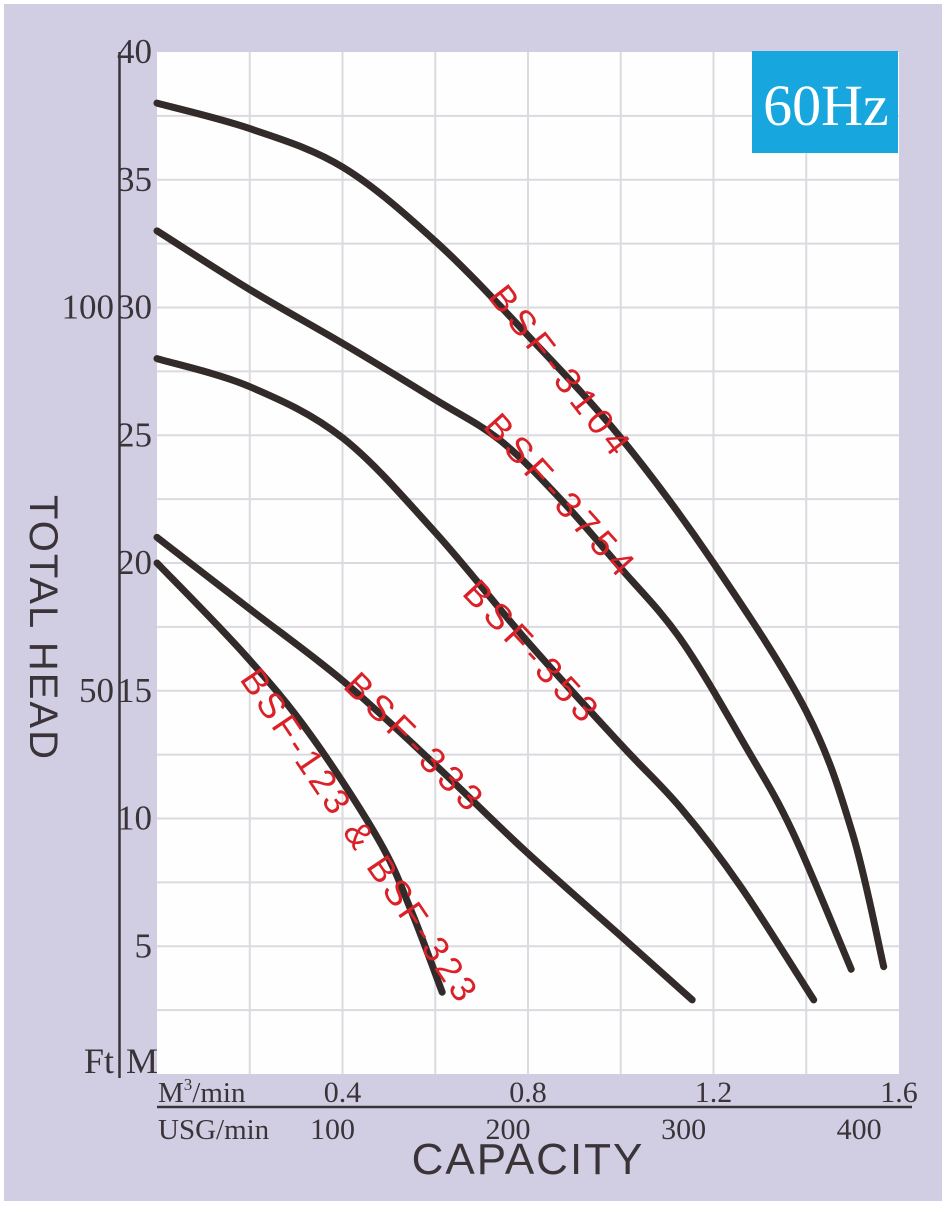 The height and width of the screenshot is (1205, 946). What do you see at coordinates (99, 1061) in the screenshot?
I see `ft-unit-label: Ft` at bounding box center [99, 1061].